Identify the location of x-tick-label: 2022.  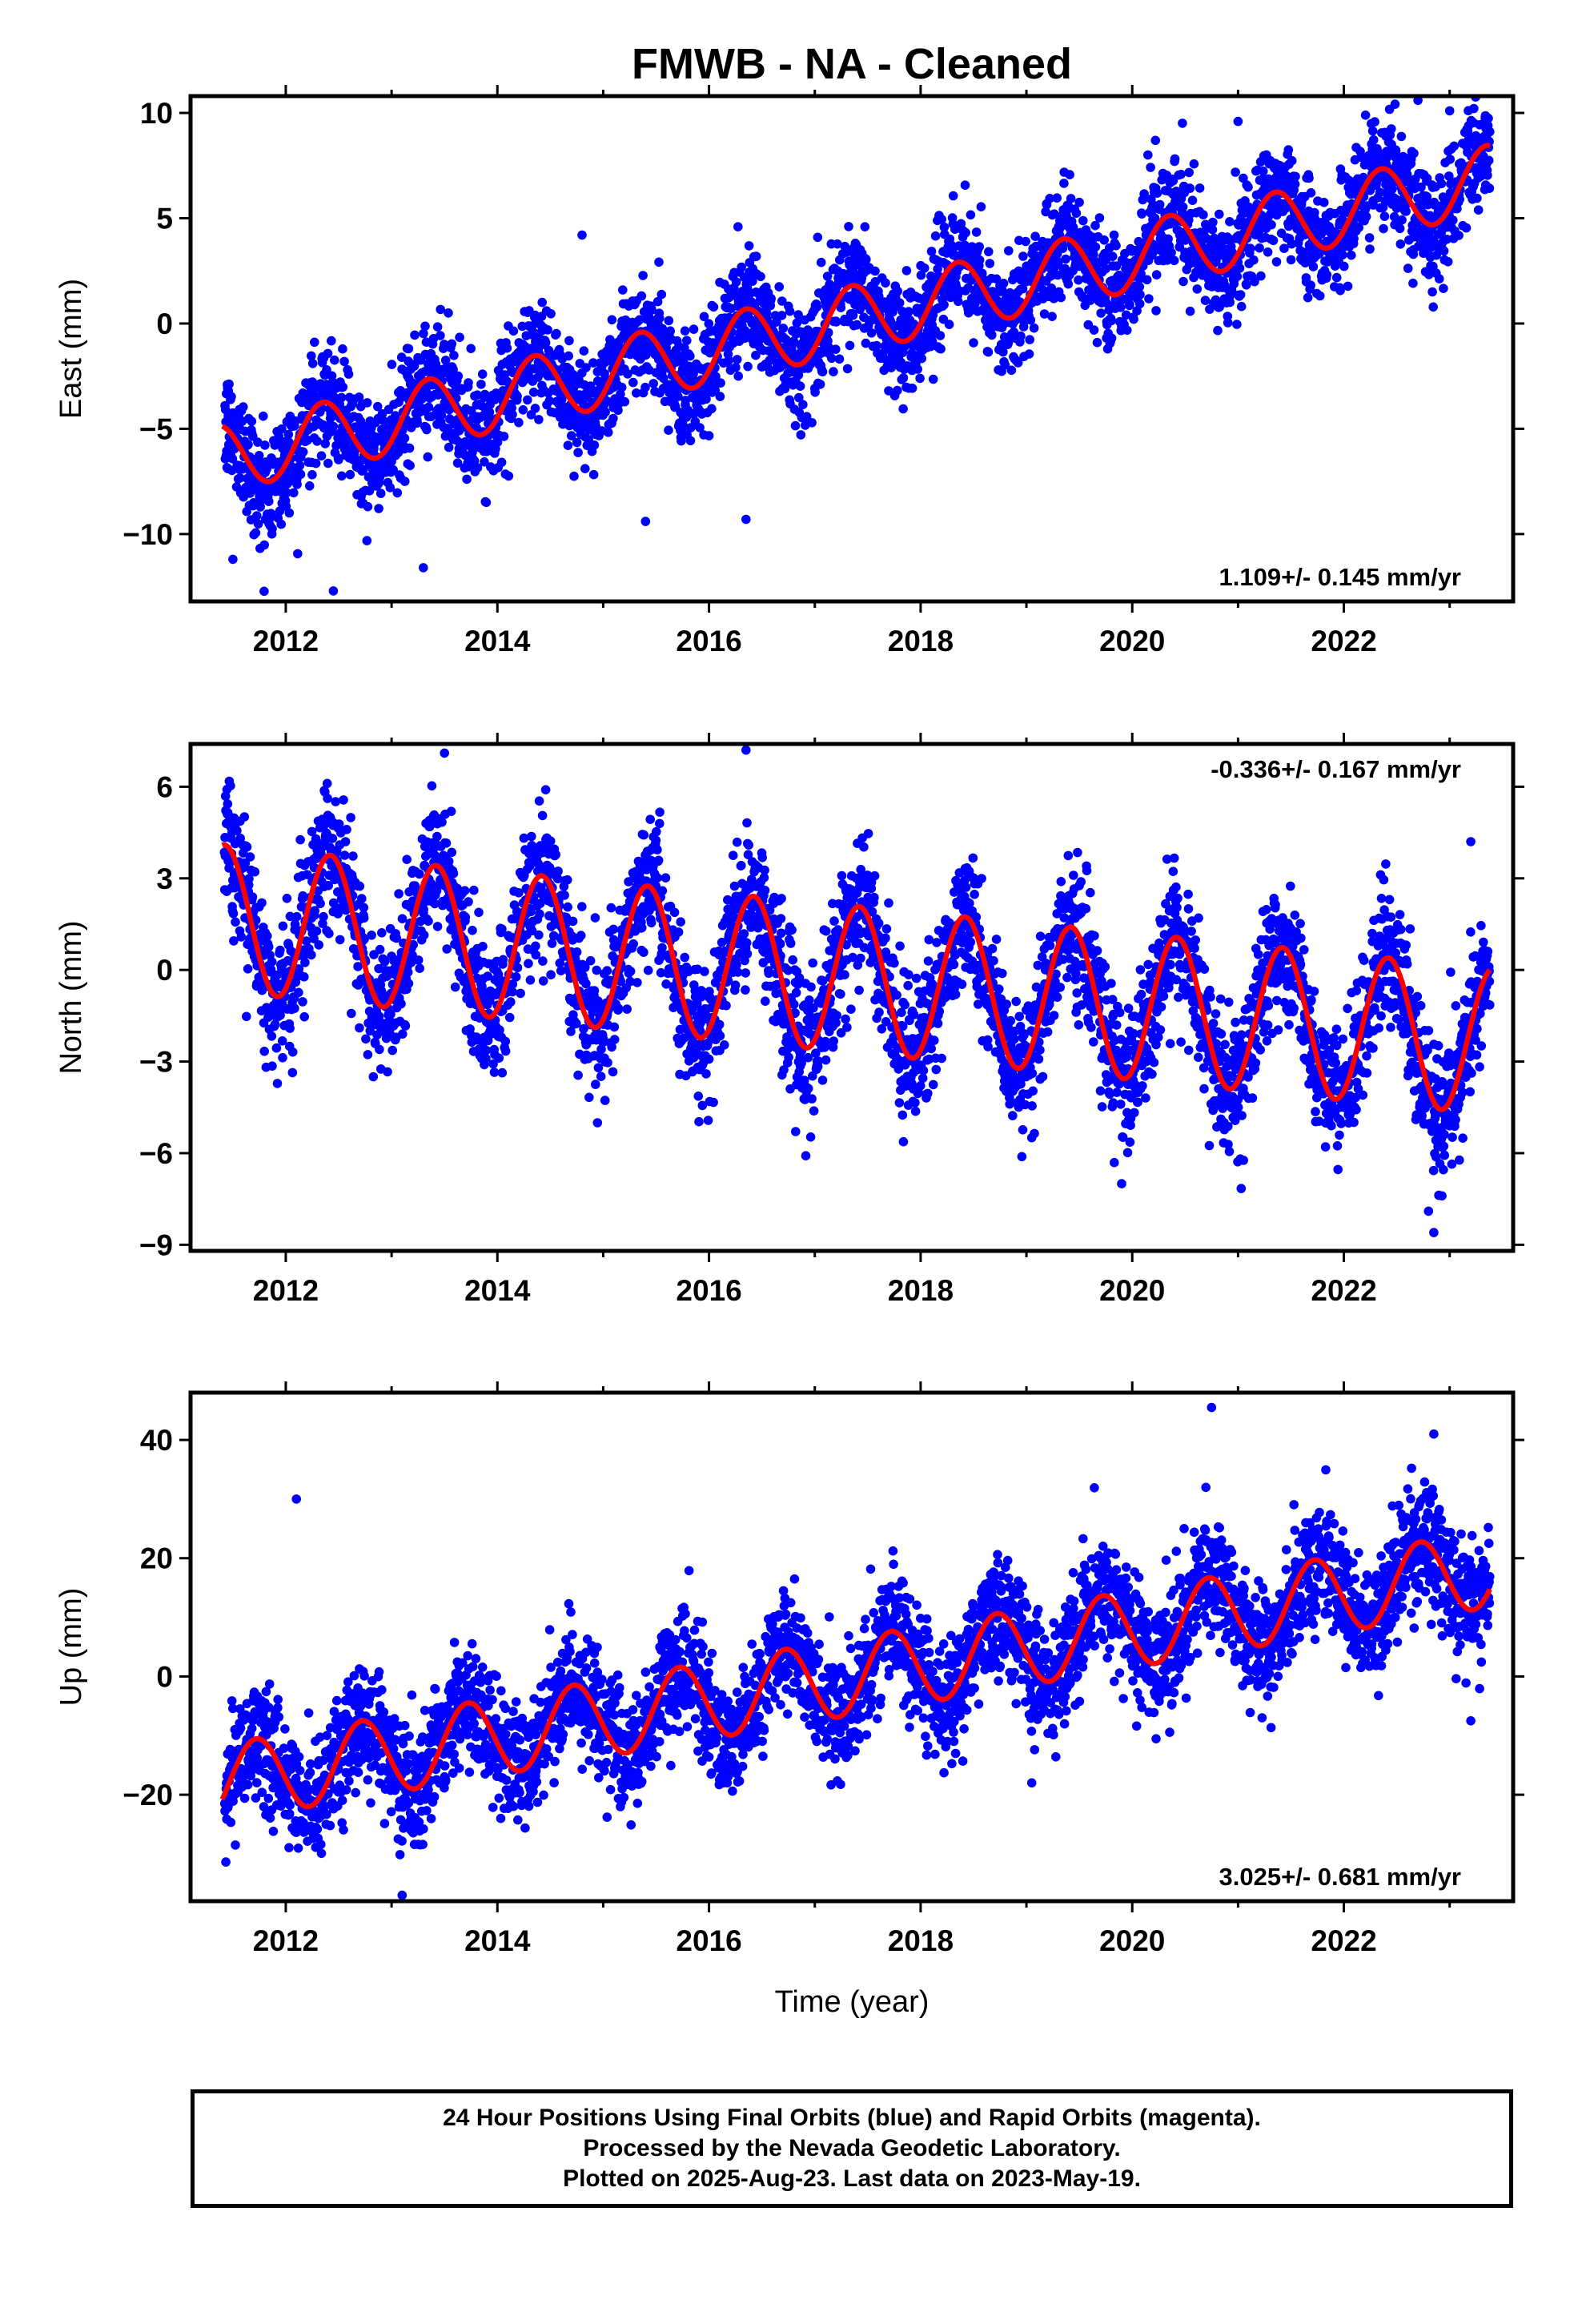
(1343, 641).